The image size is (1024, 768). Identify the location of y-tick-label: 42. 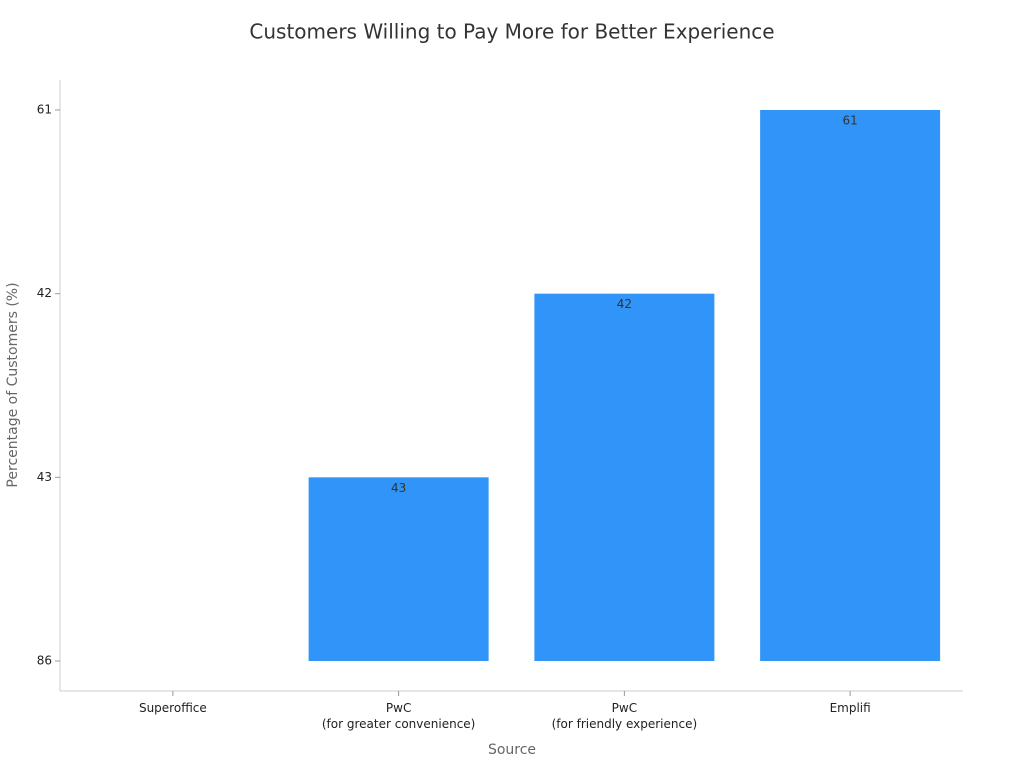
(44, 293).